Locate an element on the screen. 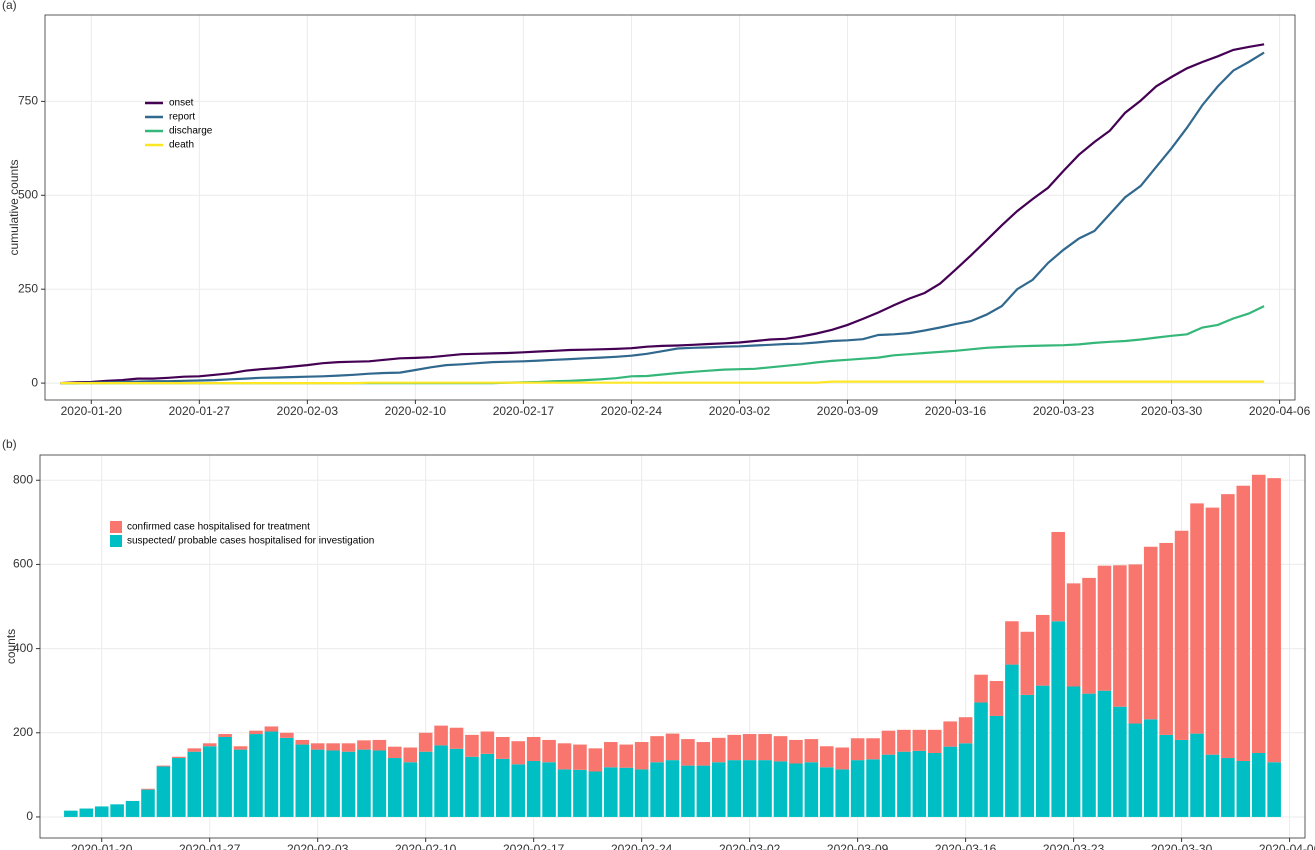  y-tick-label: 800 is located at coordinates (23, 479).